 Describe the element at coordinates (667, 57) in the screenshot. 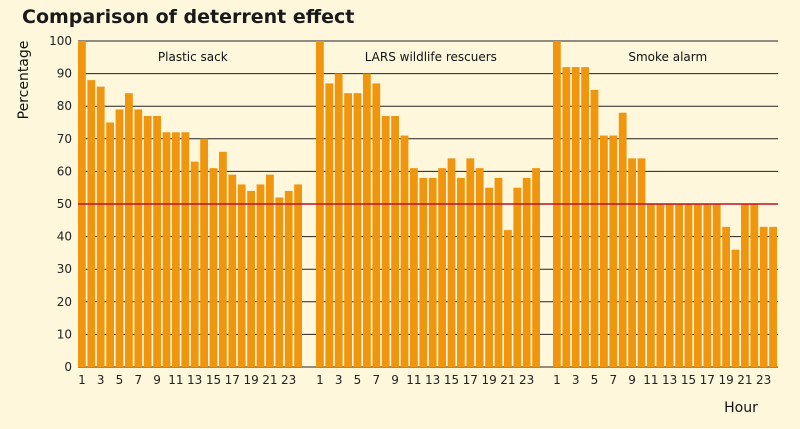

I see `panel-title-3: Smoke alarm` at that location.